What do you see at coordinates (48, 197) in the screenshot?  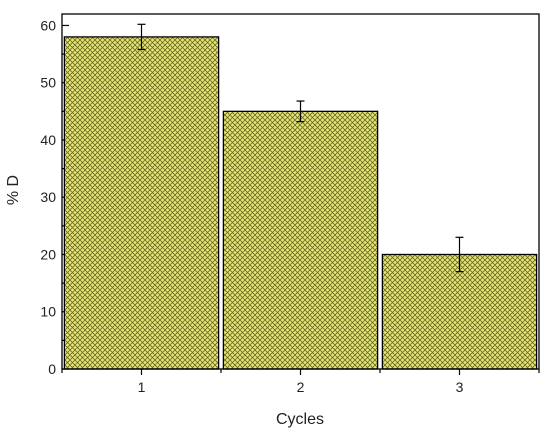 I see `y-tick-label: 30` at bounding box center [48, 197].